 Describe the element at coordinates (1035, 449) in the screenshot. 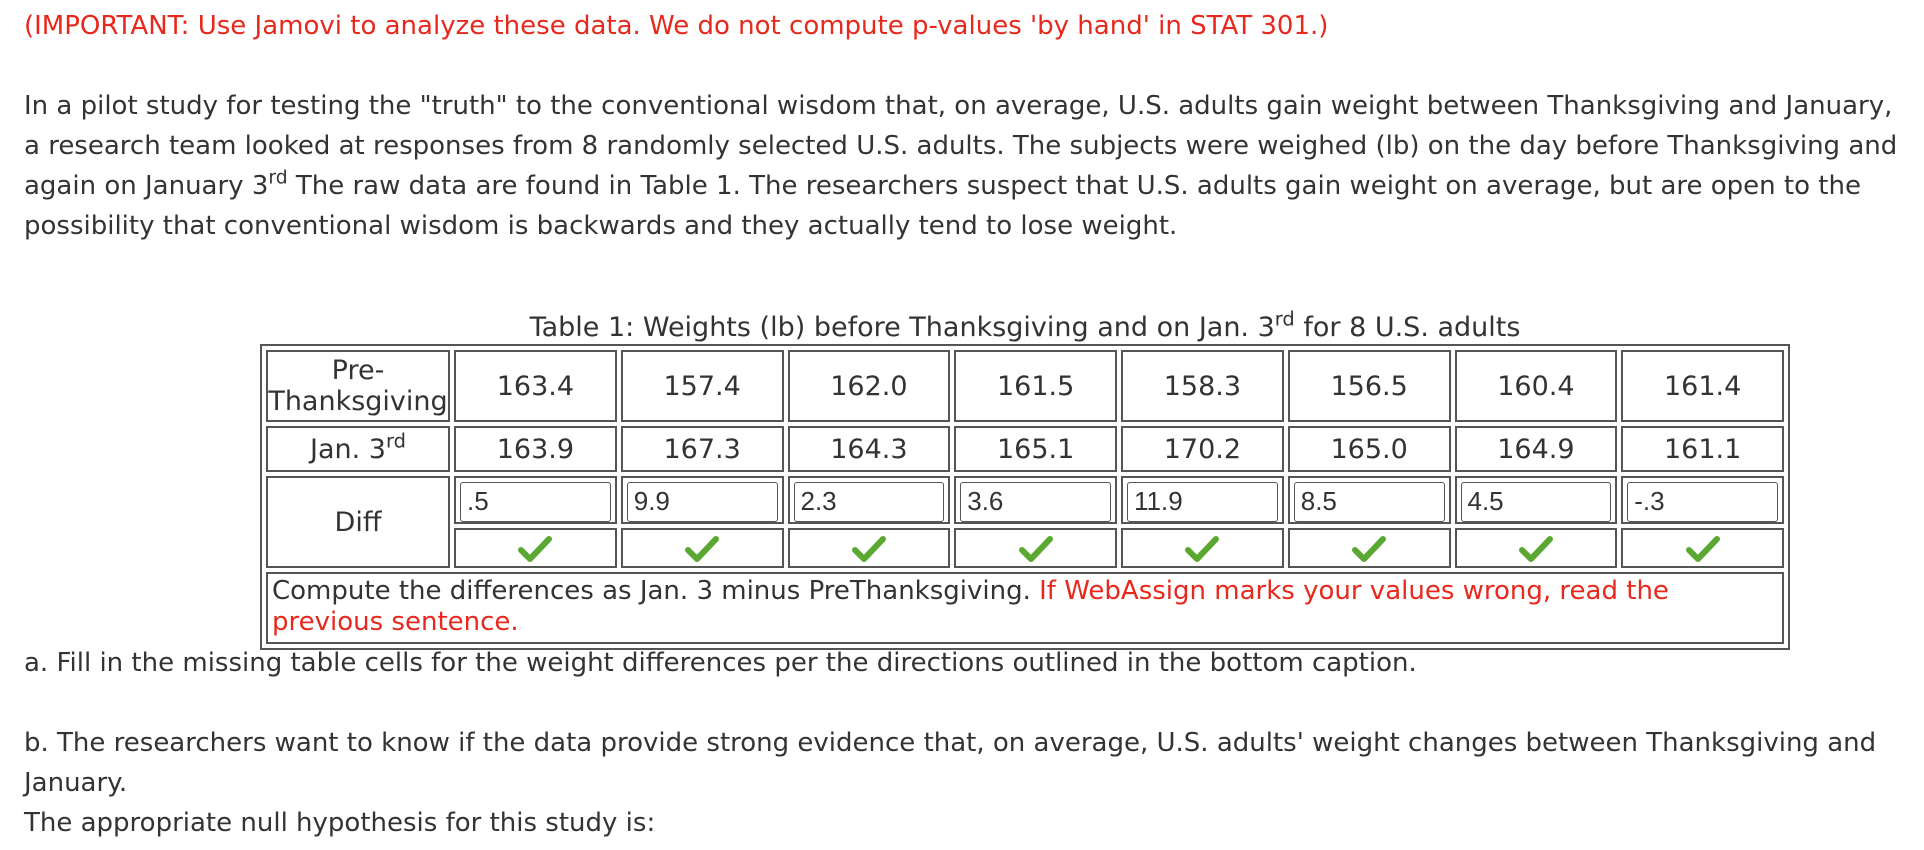

I see `jan-weight-cell: 165.1` at that location.